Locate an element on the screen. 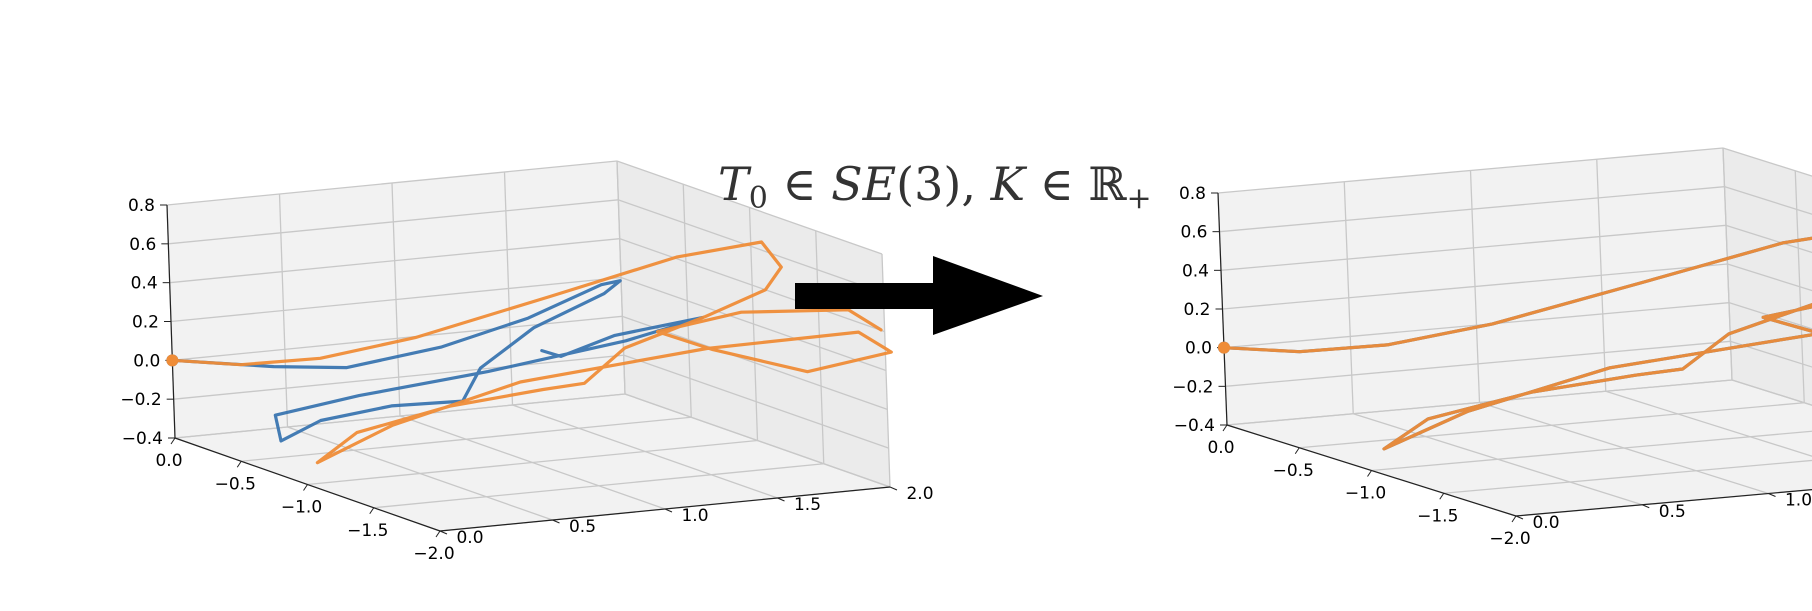 The image size is (1812, 611). y-tick-label: 1.5 is located at coordinates (807, 505).